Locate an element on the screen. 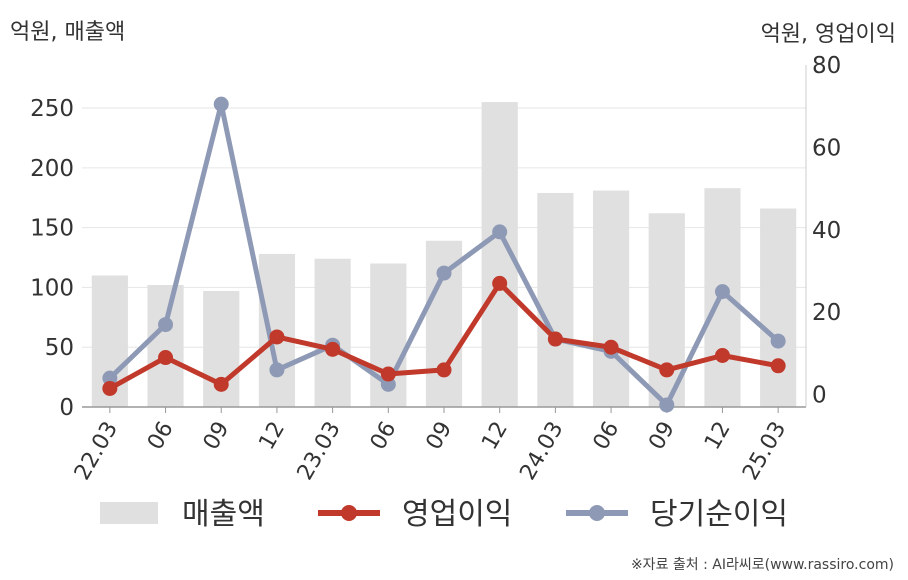 Image resolution: width=908 pixels, height=580 pixels. left-tick-label: 100 is located at coordinates (52, 288).